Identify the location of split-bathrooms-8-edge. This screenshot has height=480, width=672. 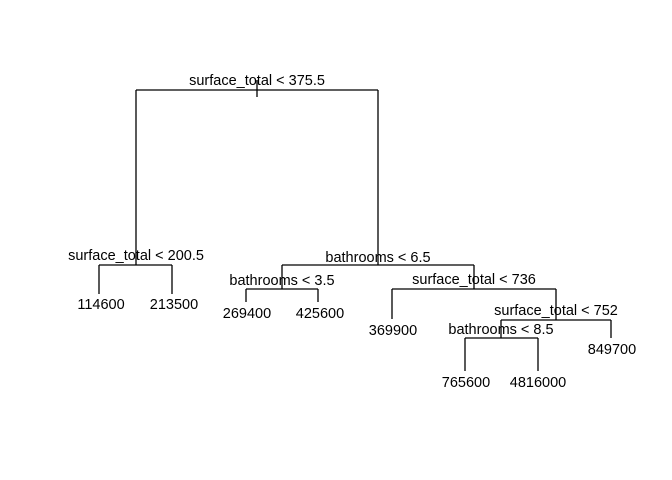
(501, 354).